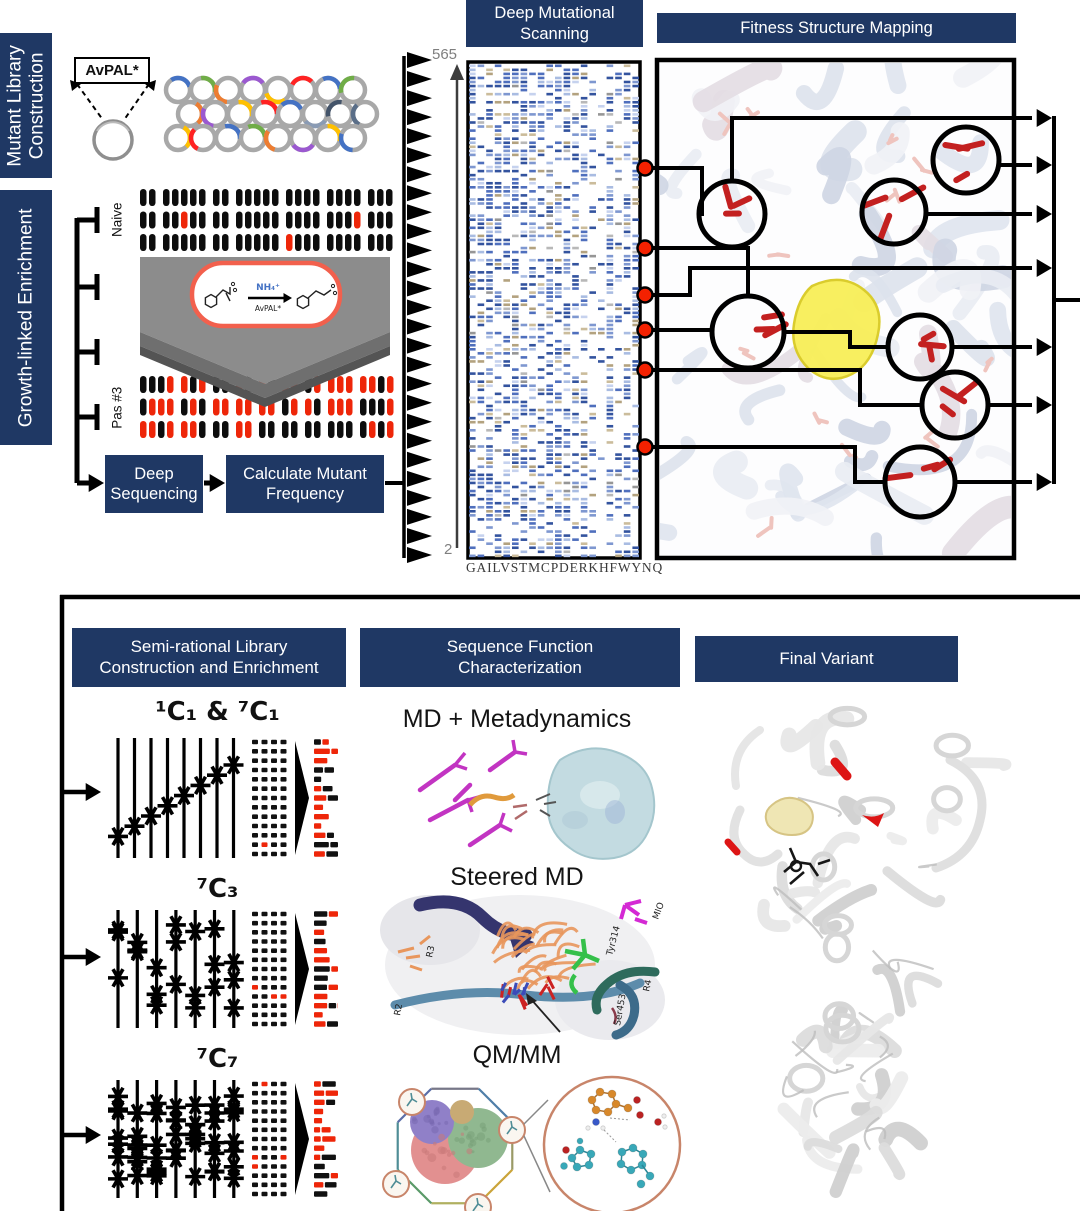  What do you see at coordinates (117, 220) in the screenshot?
I see `naive-row-label: Naive` at bounding box center [117, 220].